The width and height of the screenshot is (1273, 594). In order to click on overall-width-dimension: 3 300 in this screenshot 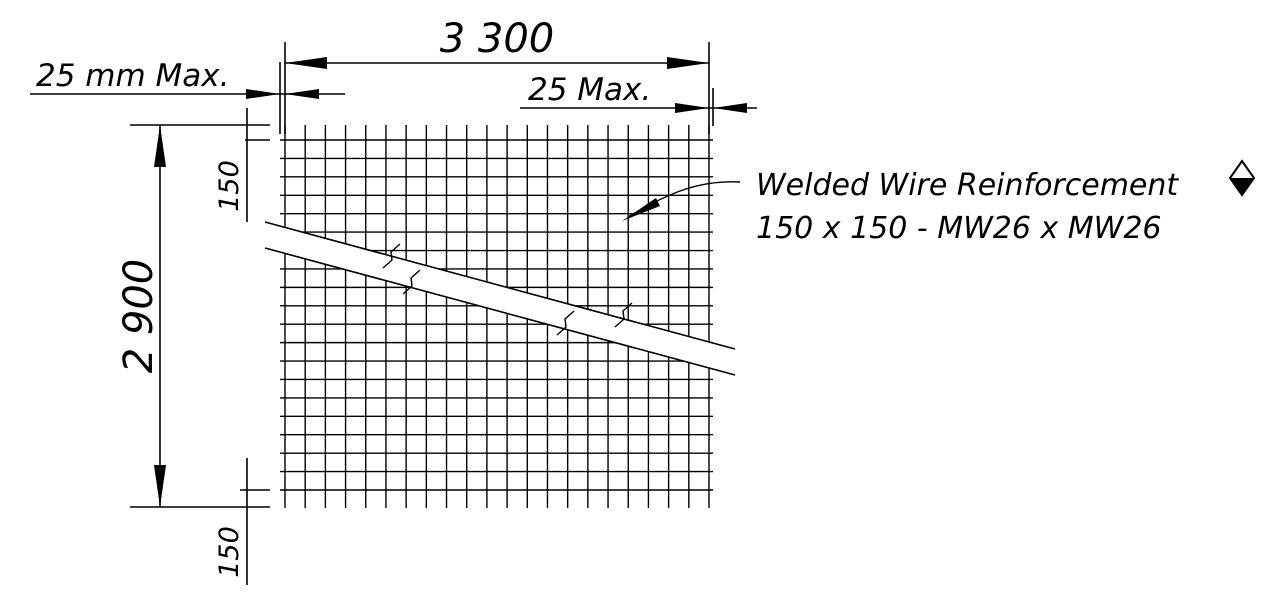, I will do `click(497, 75)`.